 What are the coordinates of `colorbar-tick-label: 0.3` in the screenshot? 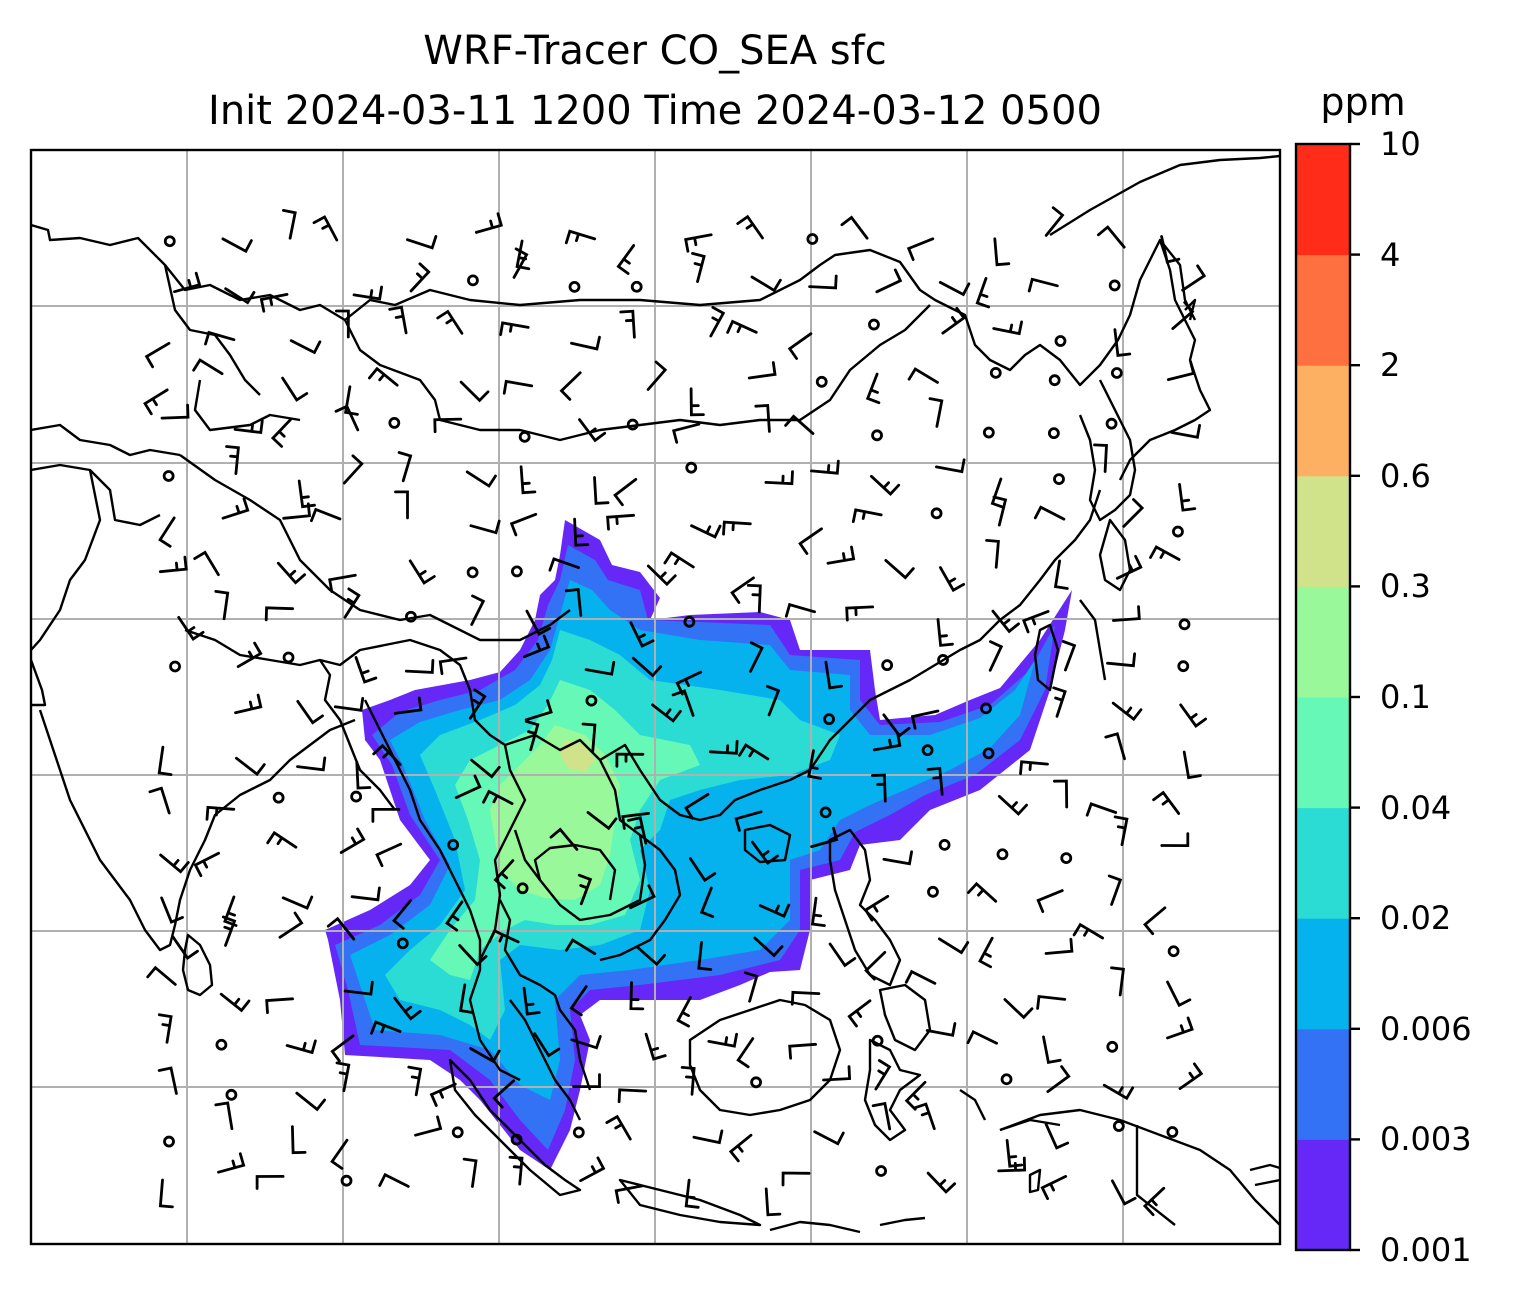 It's located at (1405, 586).